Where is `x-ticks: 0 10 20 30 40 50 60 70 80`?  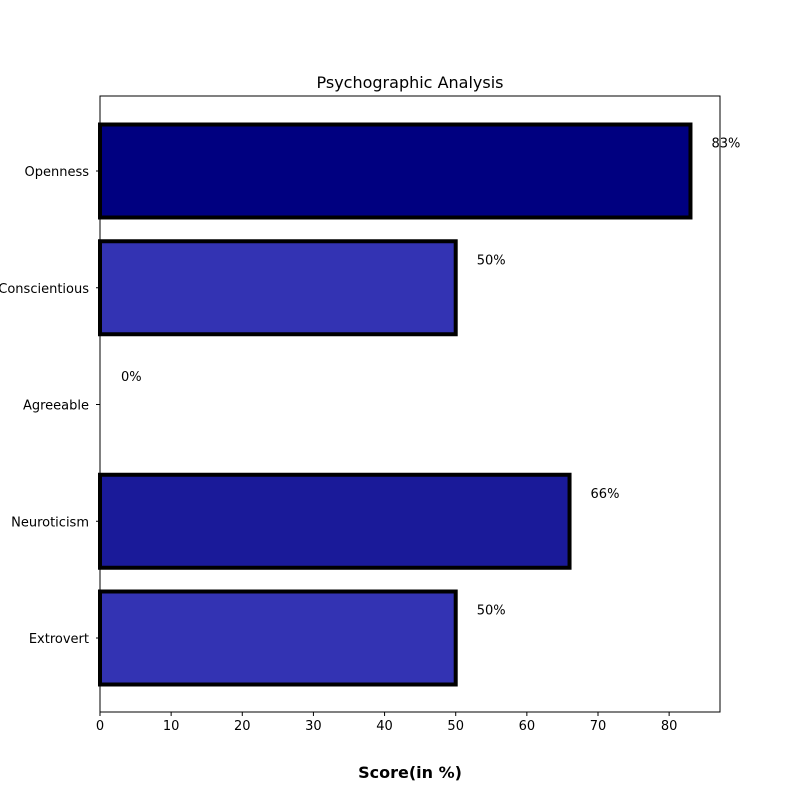 x-ticks: 0 10 20 30 40 50 60 70 80 is located at coordinates (387, 723).